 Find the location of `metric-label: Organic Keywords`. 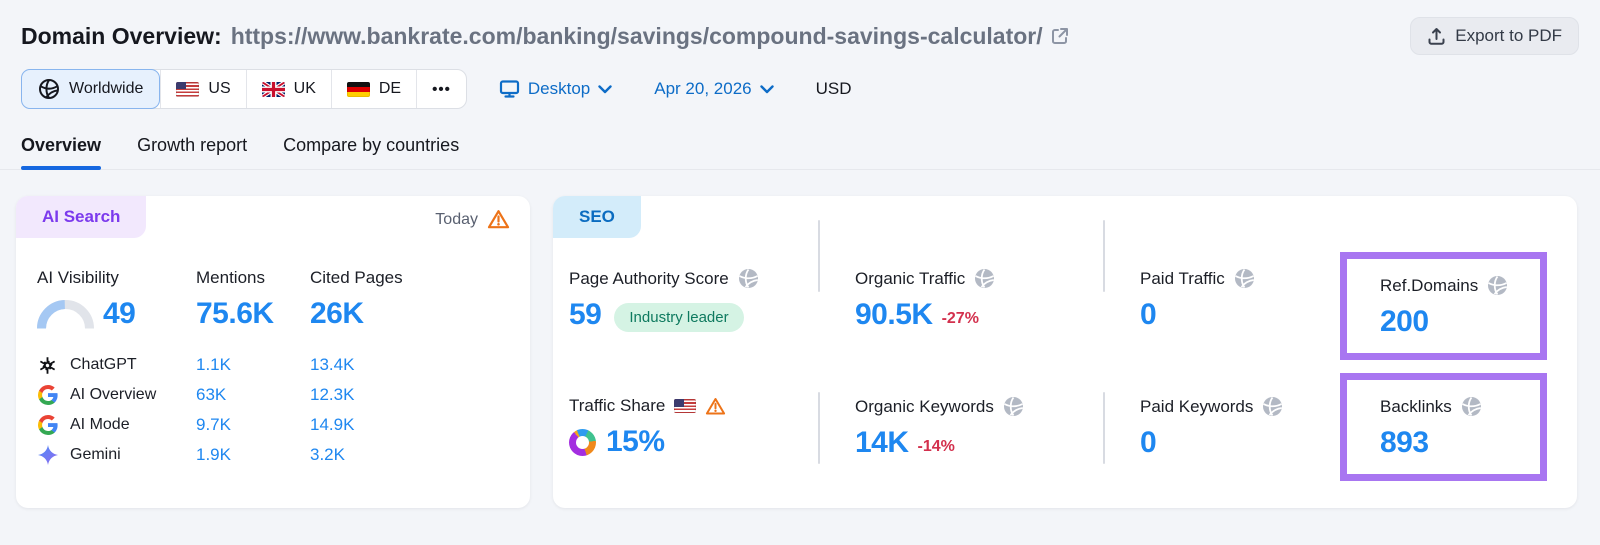

metric-label: Organic Keywords is located at coordinates (924, 406).